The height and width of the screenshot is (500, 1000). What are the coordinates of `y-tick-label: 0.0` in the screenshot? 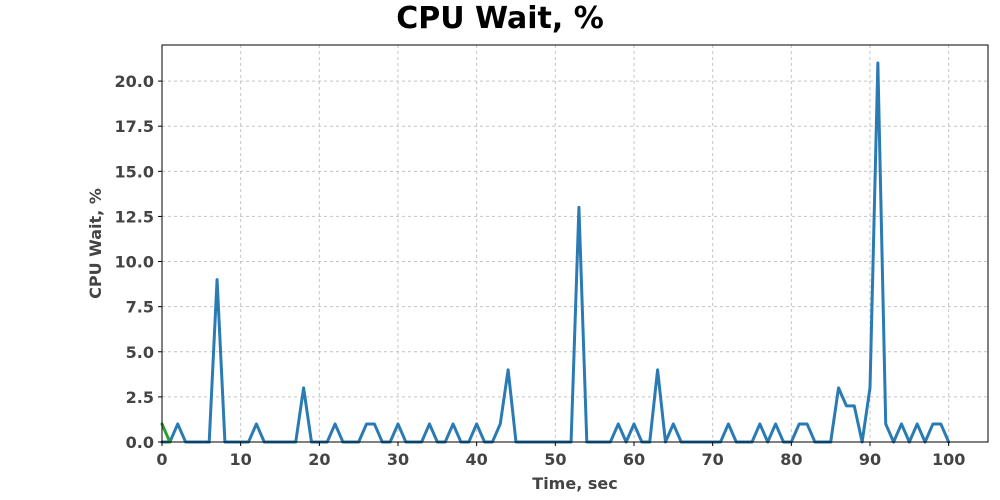 It's located at (140, 442).